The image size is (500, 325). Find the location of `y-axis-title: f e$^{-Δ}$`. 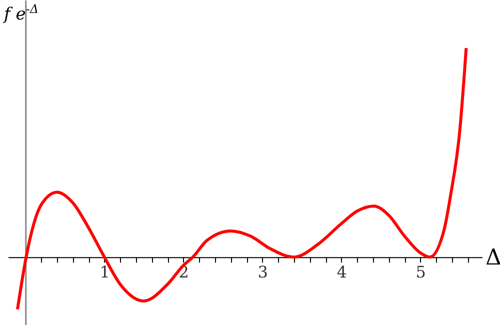

y-axis-title: f e$^{-Δ}$ is located at coordinates (21, 13).